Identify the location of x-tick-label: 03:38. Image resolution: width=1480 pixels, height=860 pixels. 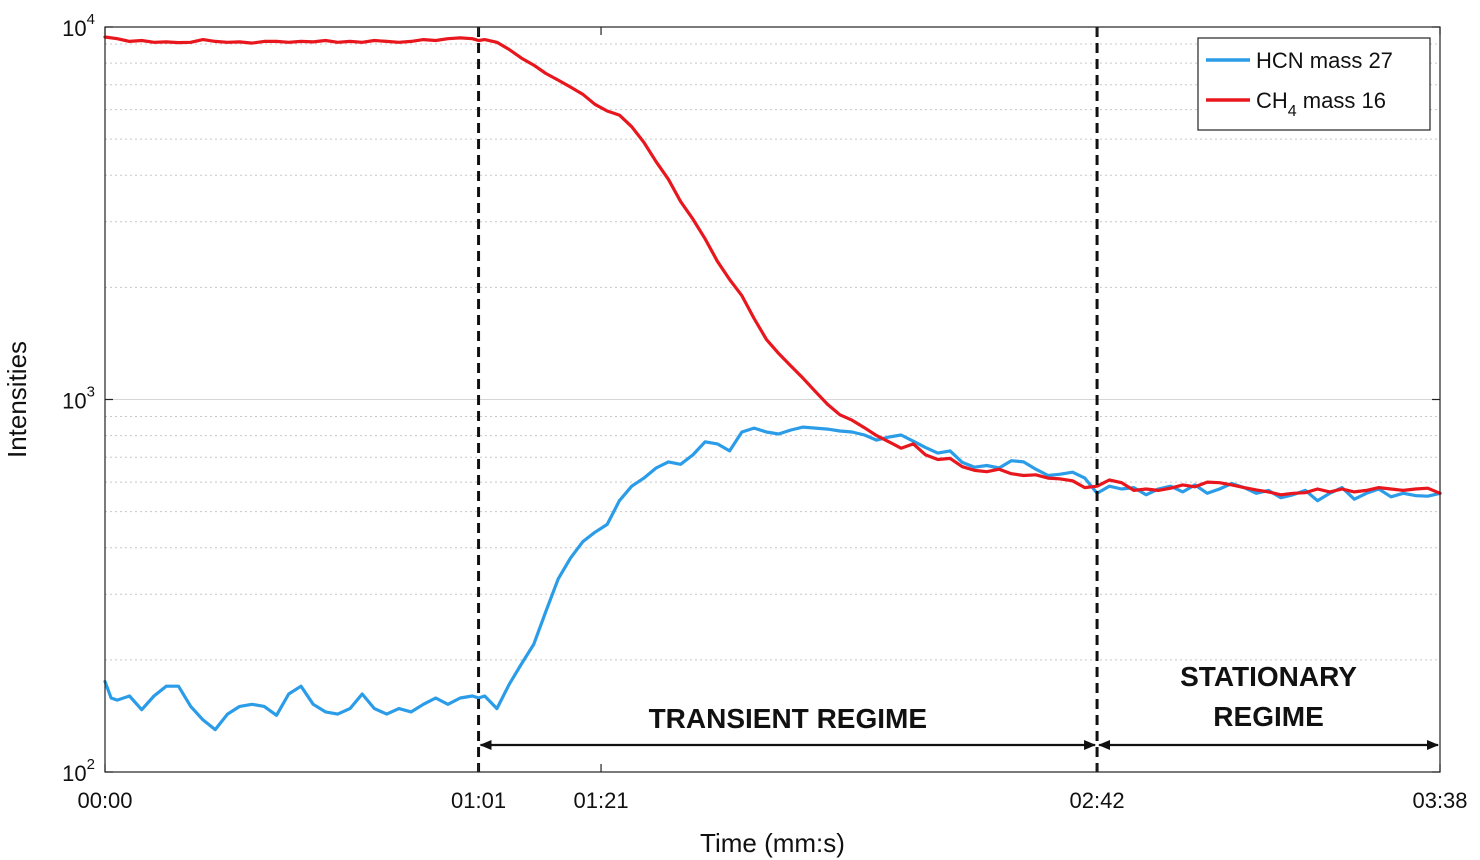
(1439, 800).